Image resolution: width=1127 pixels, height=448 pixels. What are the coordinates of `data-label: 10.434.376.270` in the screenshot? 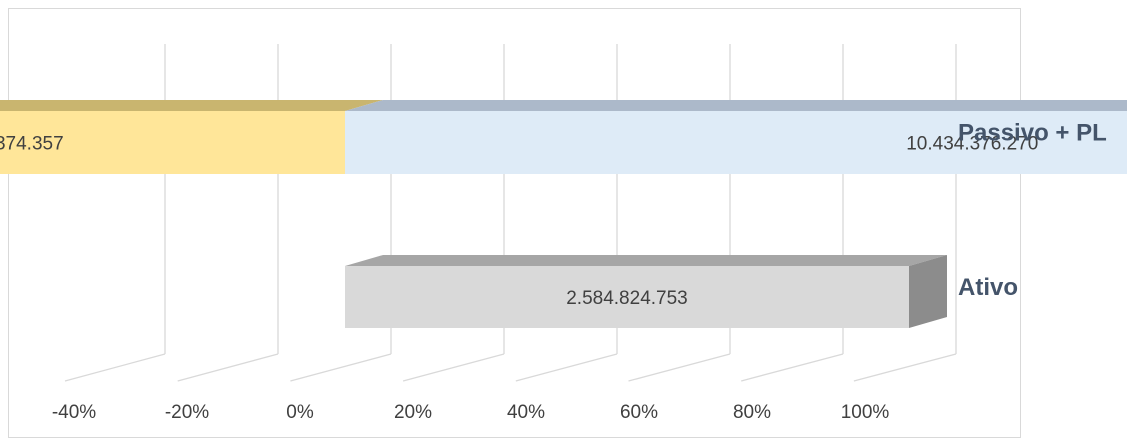 It's located at (972, 144).